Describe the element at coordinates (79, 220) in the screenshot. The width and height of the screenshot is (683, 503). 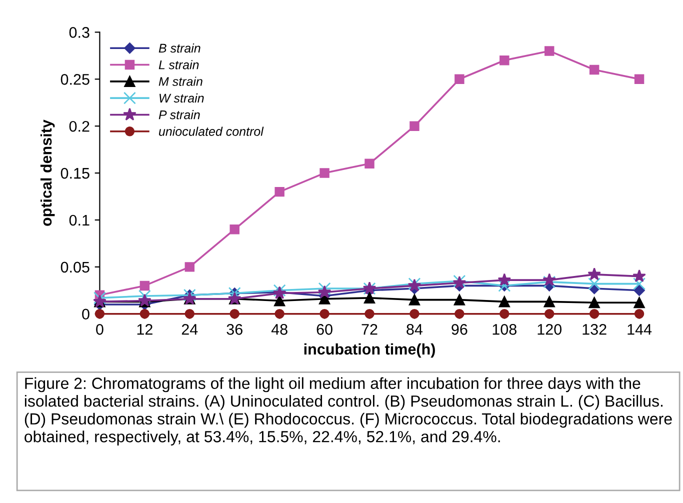
I see `y-tick-label: 0.1` at that location.